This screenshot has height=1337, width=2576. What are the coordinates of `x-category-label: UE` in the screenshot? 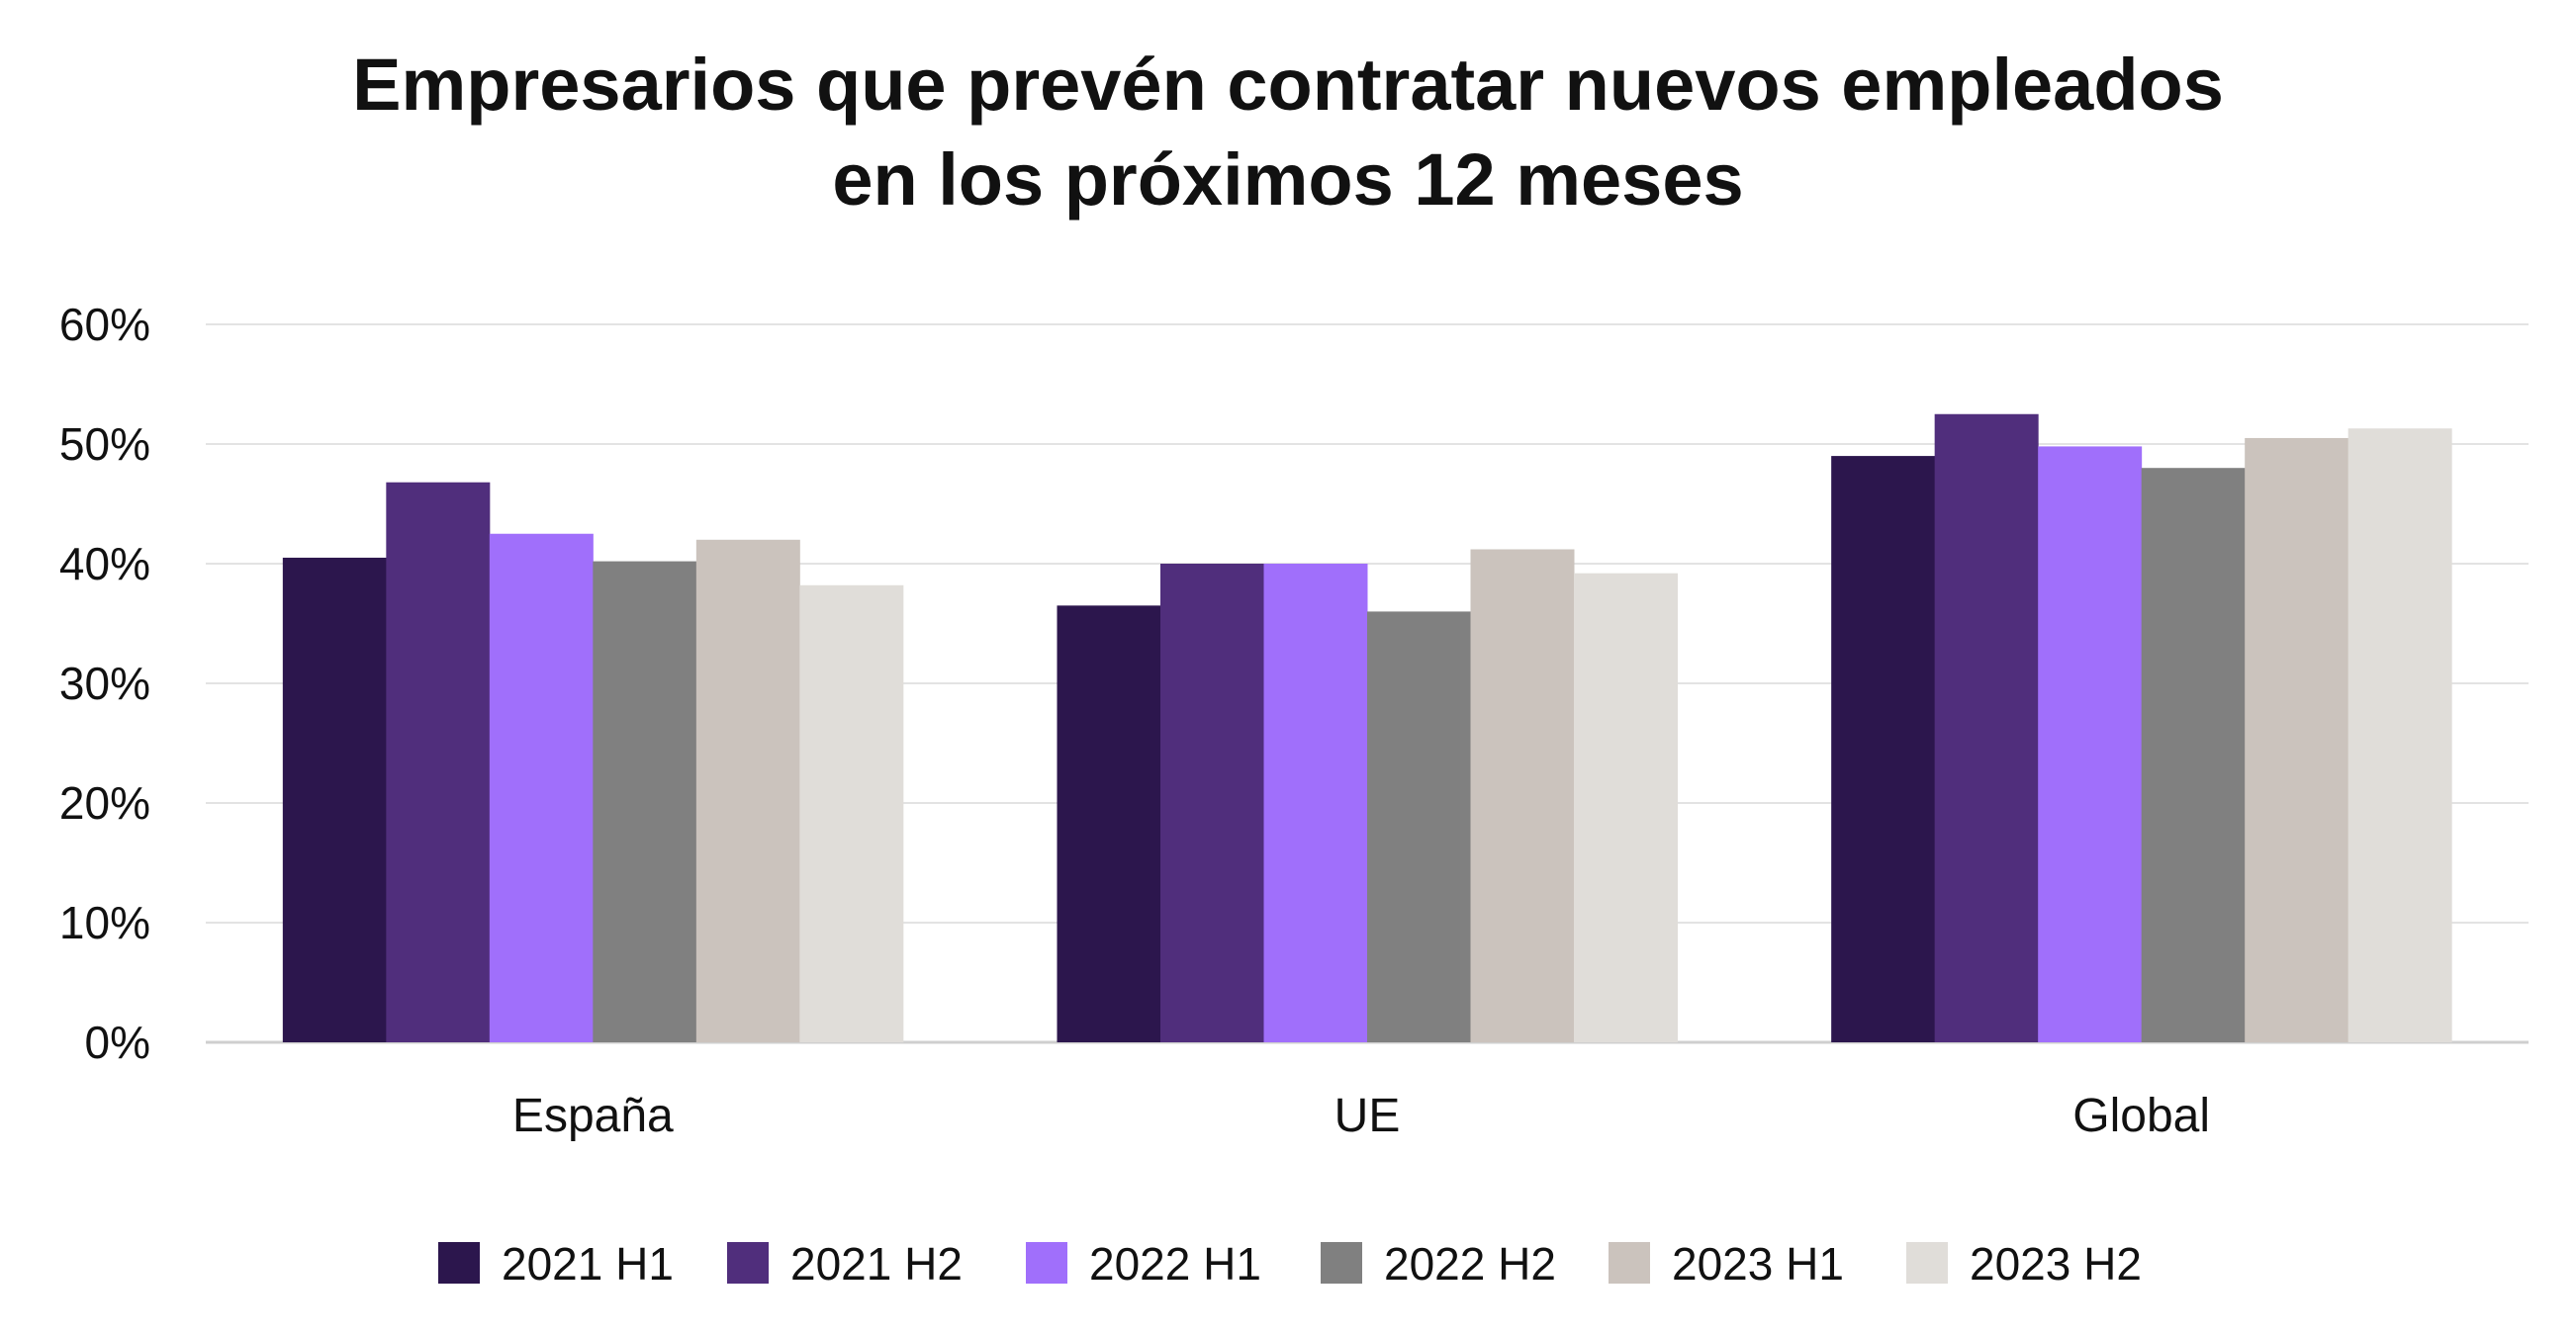 It's located at (1368, 1116).